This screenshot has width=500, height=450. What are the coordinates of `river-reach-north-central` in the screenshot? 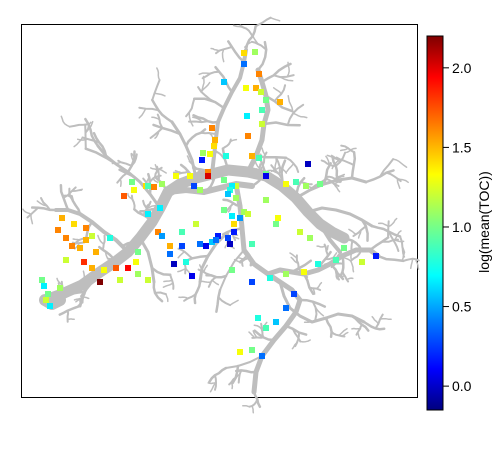 It's located at (184, 150).